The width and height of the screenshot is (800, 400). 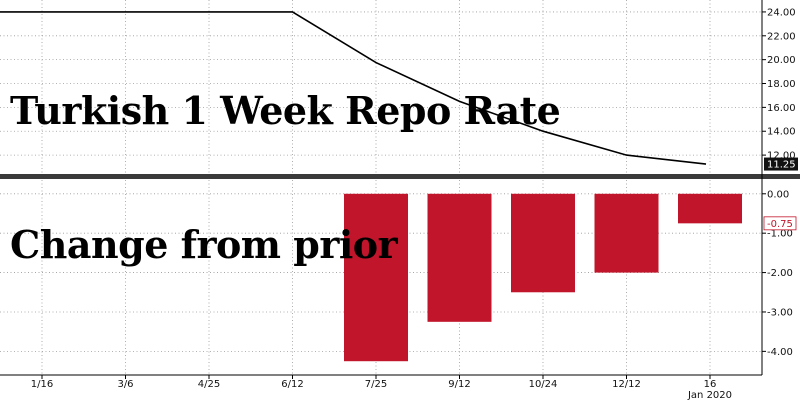 I want to click on top-y-tick-label: 22.00, so click(x=781, y=36).